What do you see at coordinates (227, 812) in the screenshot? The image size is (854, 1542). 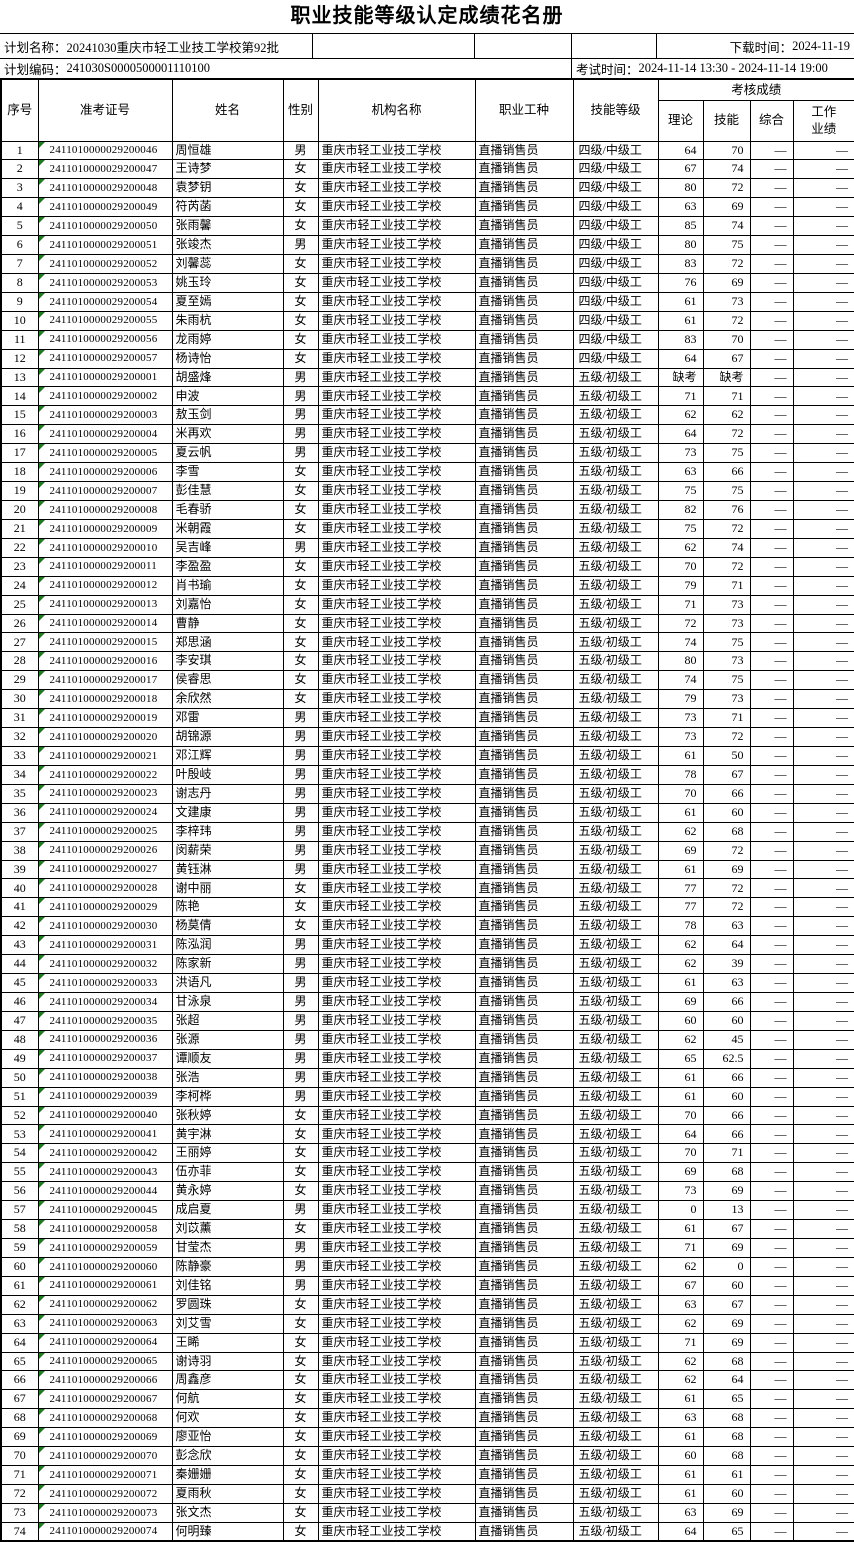 I see `cell-name: 文建康` at bounding box center [227, 812].